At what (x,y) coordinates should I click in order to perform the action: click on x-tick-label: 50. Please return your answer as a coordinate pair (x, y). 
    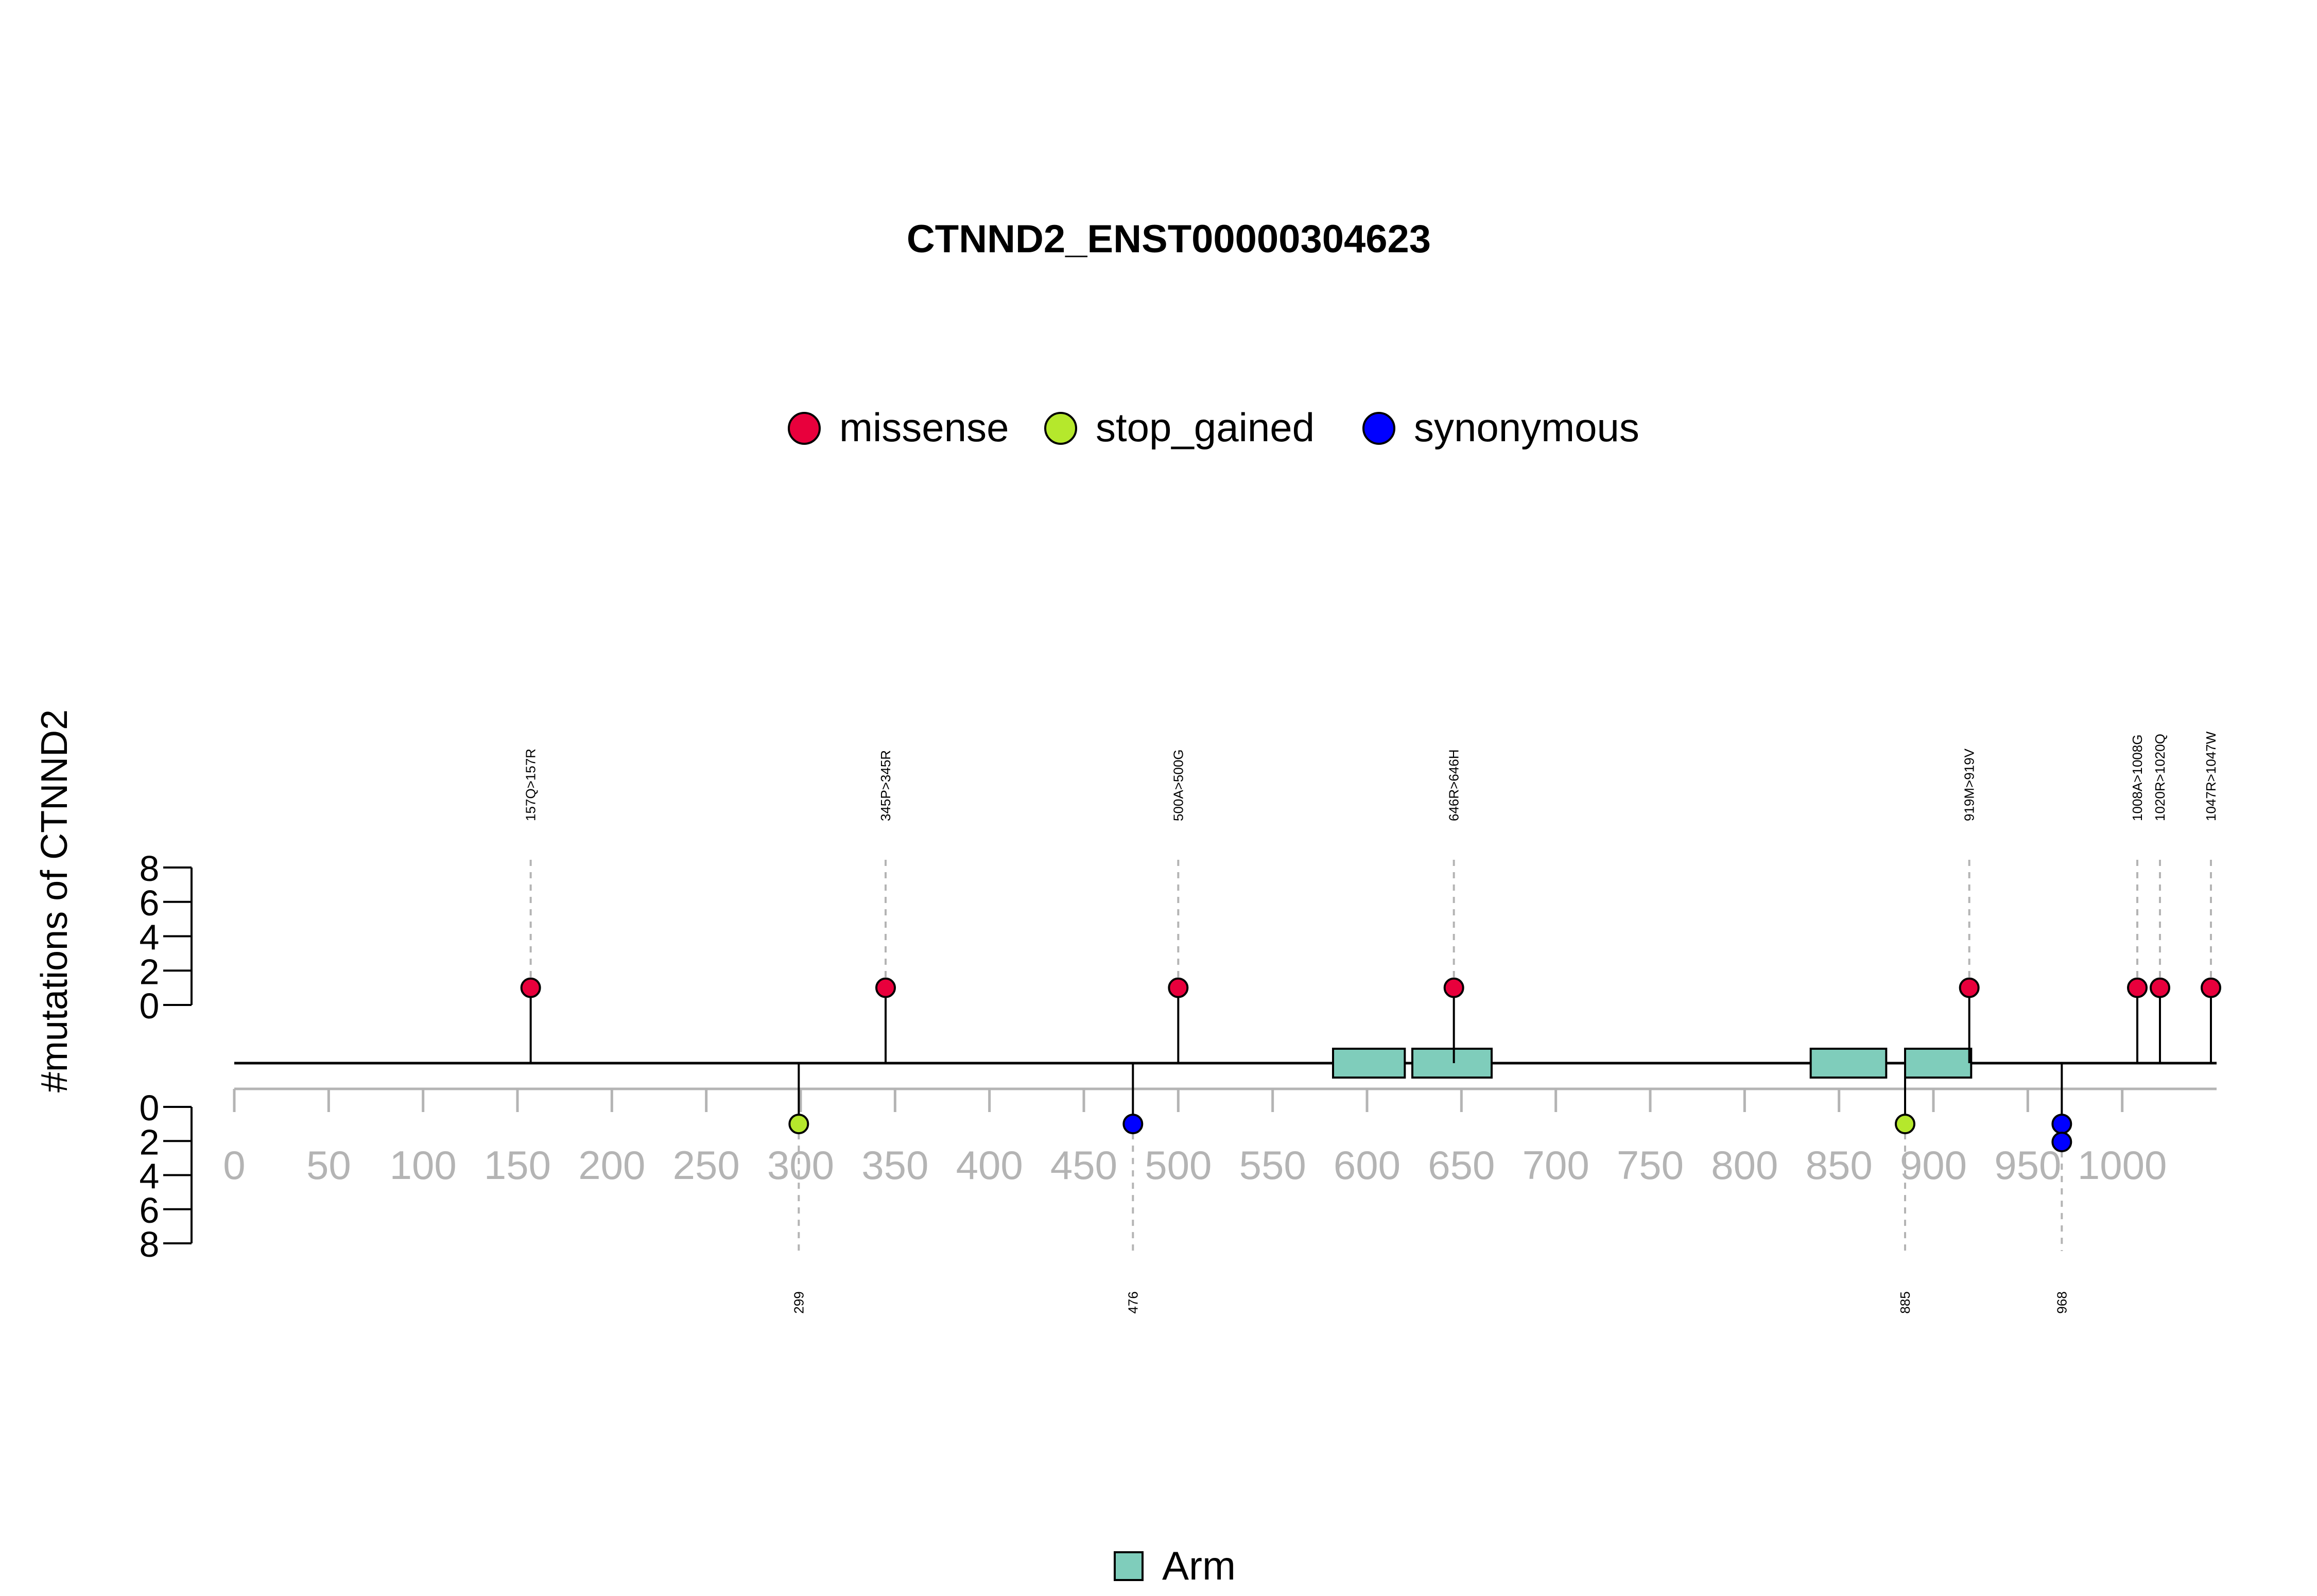
    Looking at the image, I should click on (328, 1165).